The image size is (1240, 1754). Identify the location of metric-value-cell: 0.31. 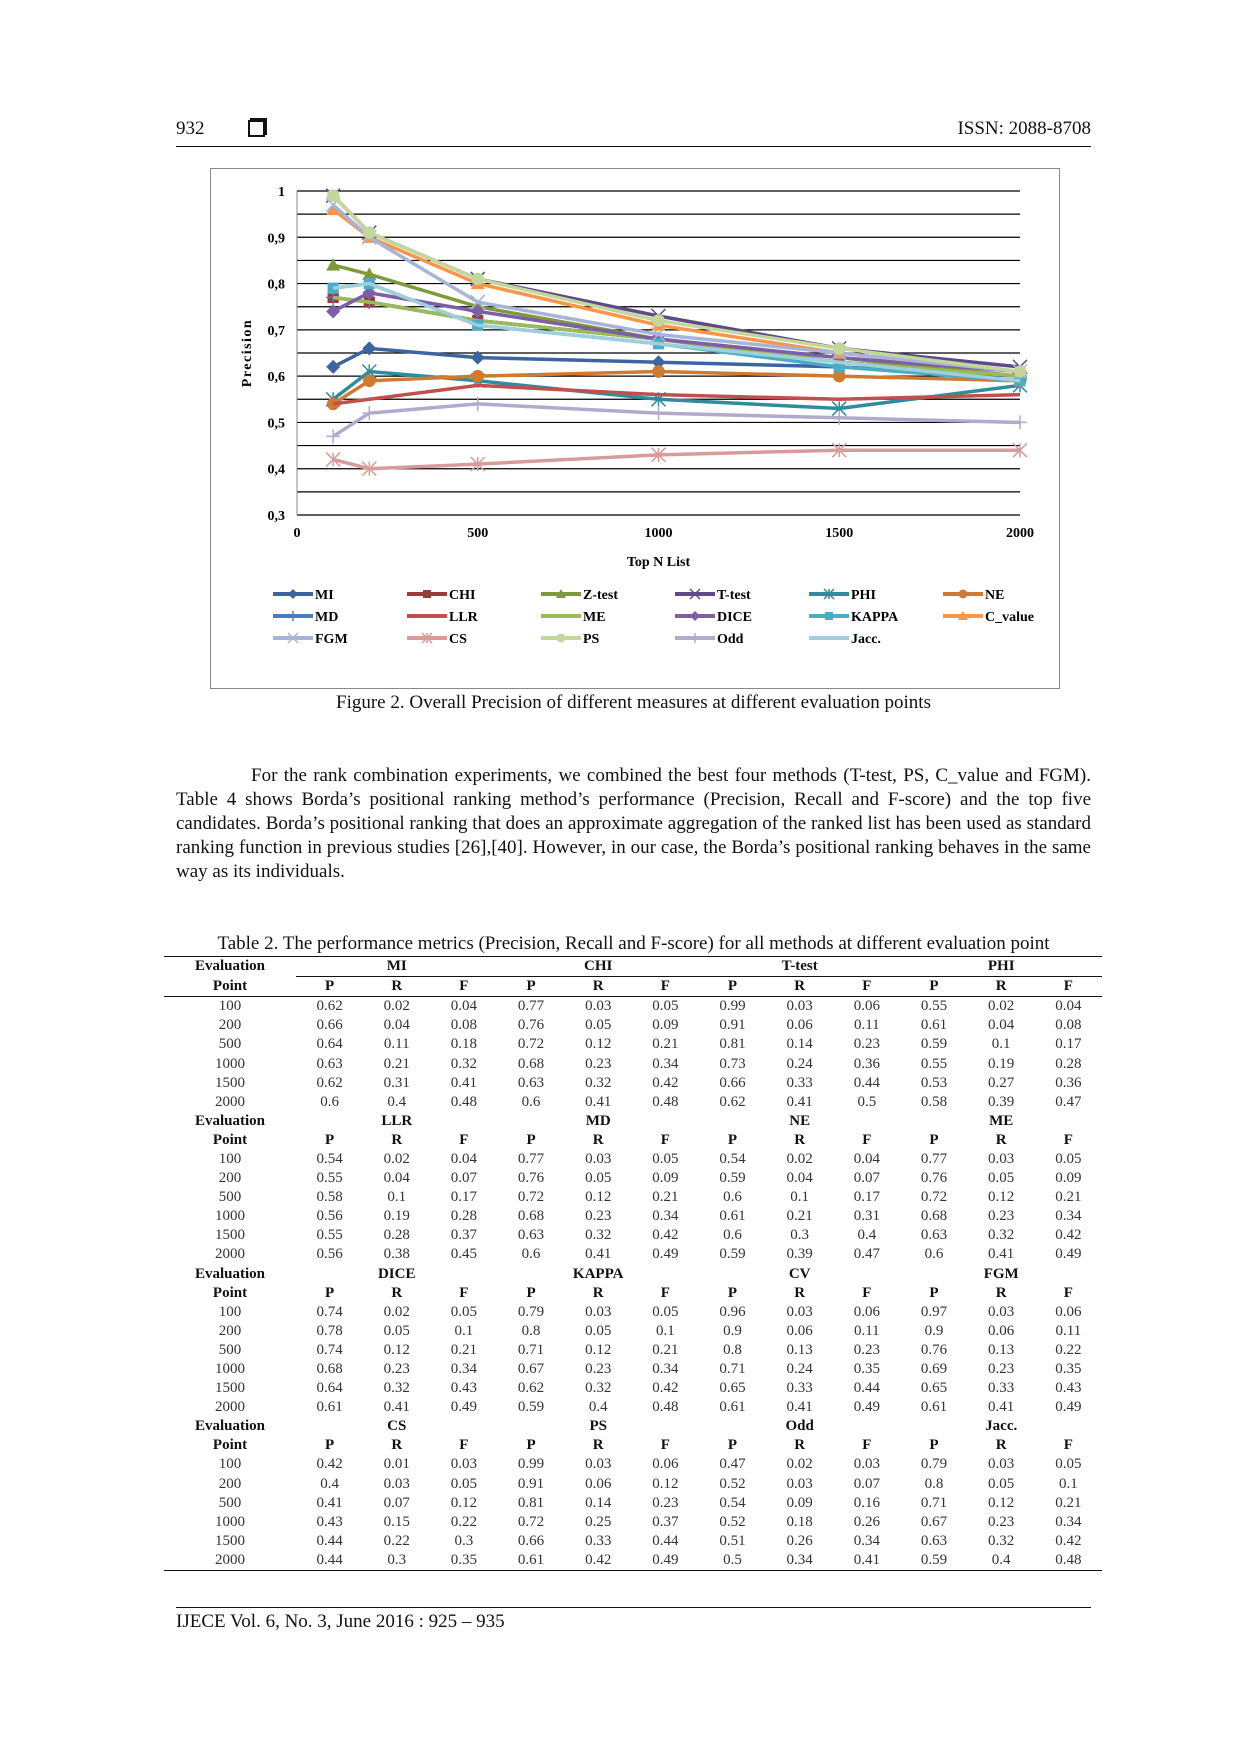
(866, 1216).